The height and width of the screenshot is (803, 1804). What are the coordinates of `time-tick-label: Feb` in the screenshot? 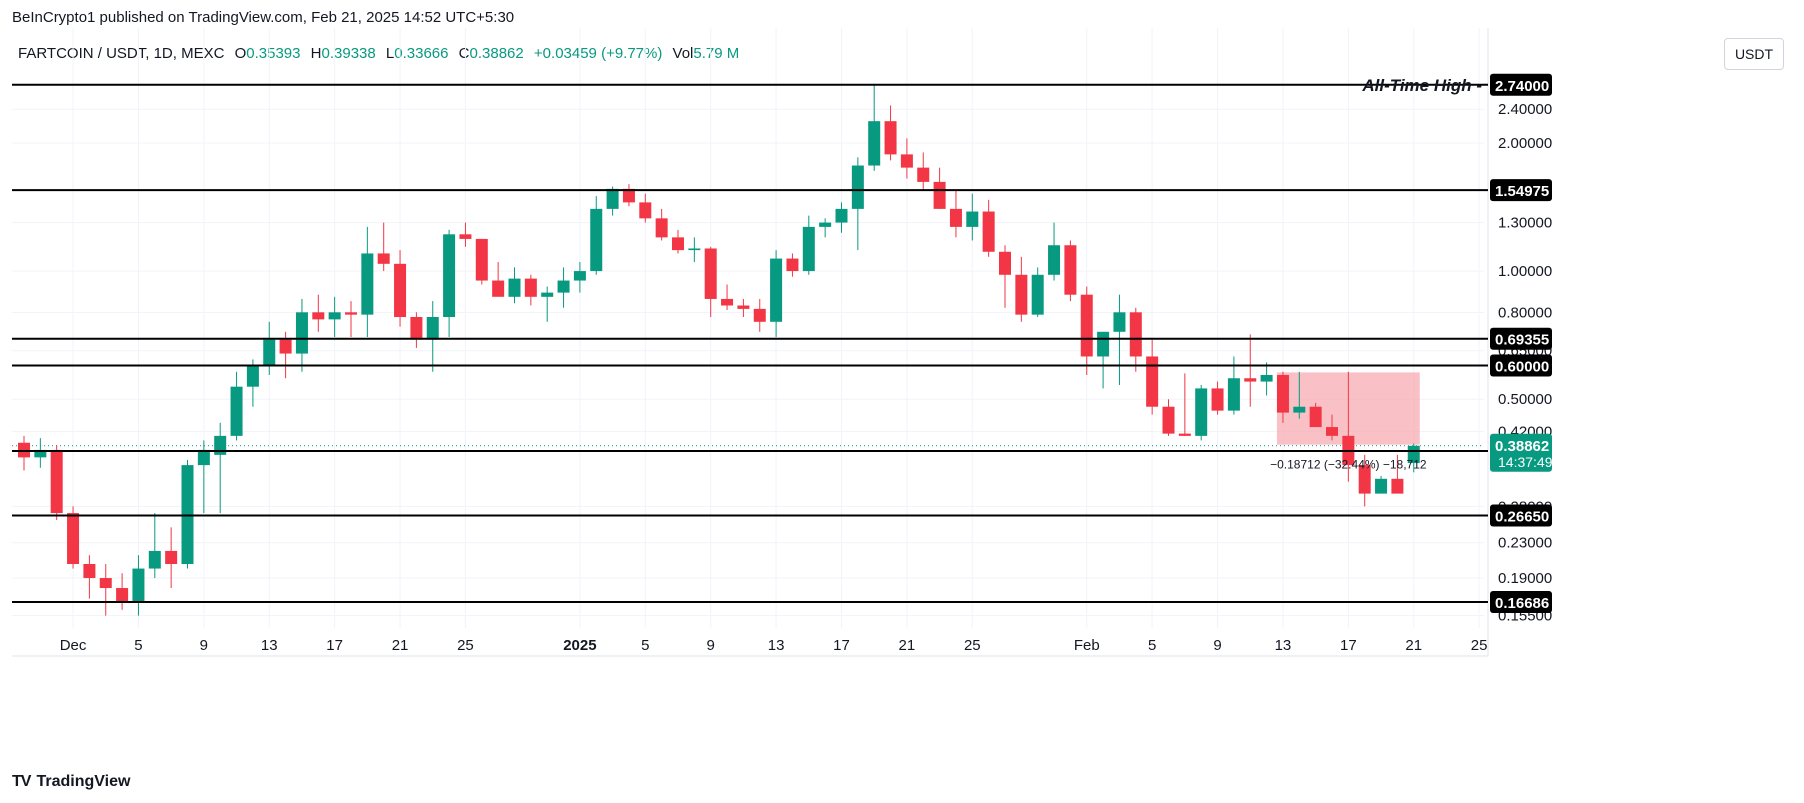 It's located at (1087, 645).